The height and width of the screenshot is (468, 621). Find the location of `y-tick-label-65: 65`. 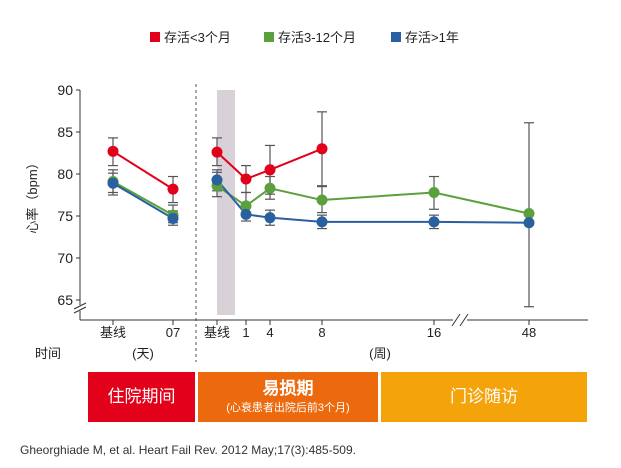

y-tick-label-65: 65 is located at coordinates (65, 300).